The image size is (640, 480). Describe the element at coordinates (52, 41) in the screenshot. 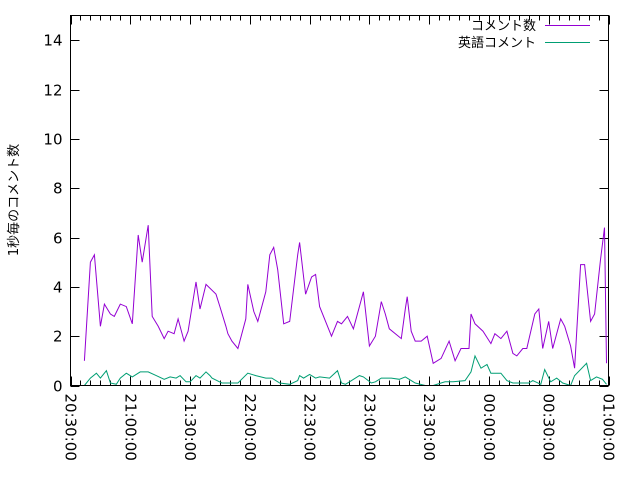

I see `y-tick-label: 14` at that location.